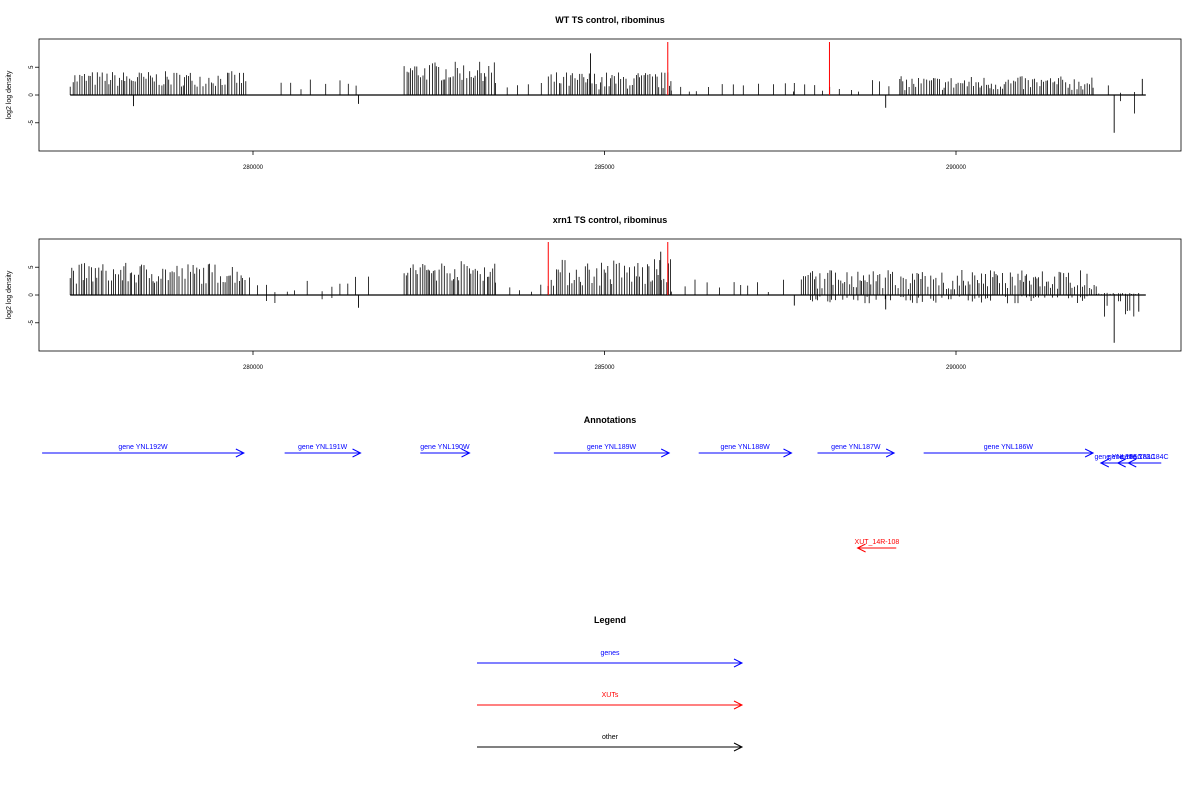 The width and height of the screenshot is (1200, 800). I want to click on legend-item-gene: genes, so click(610, 659).